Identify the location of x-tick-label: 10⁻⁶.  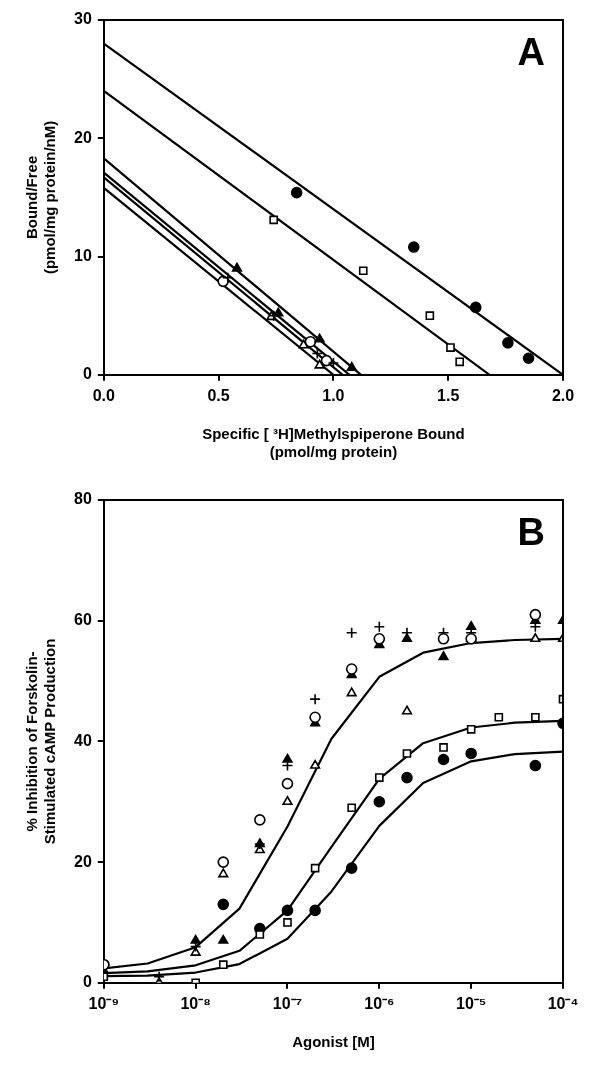
(379, 1003).